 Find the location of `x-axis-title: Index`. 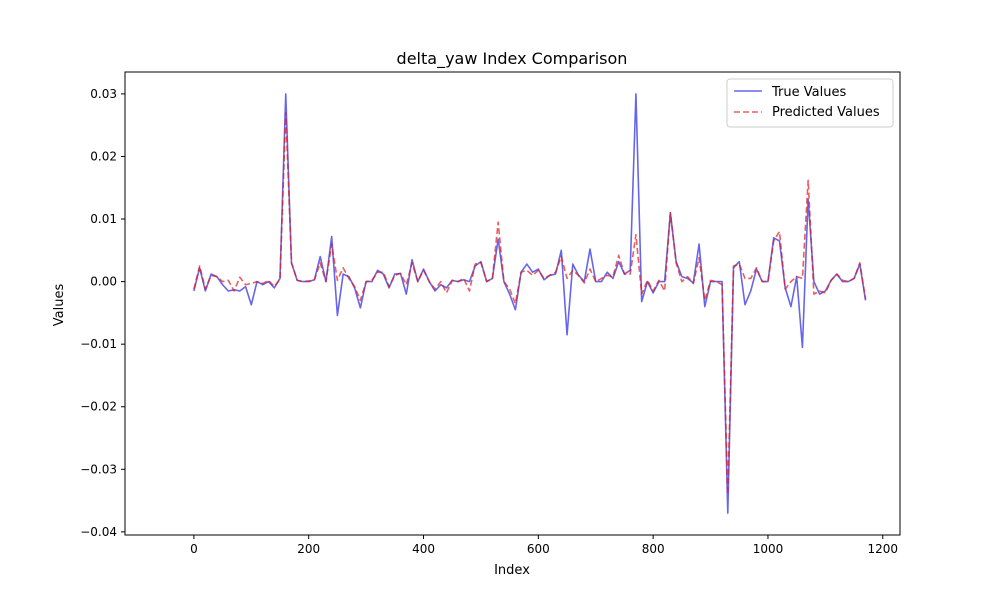

x-axis-title: Index is located at coordinates (512, 570).